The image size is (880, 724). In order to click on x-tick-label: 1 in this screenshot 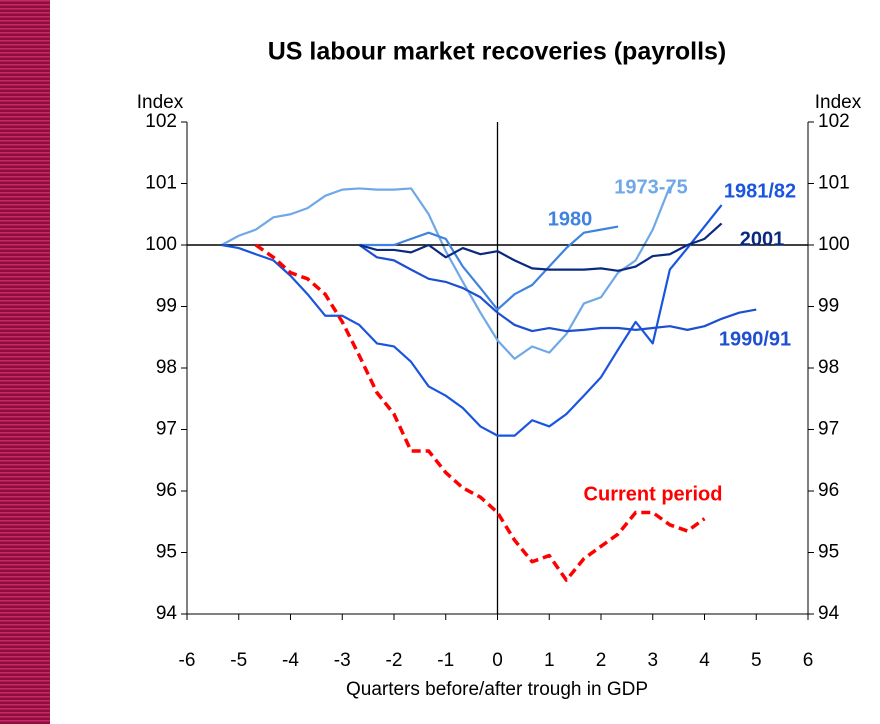, I will do `click(549, 660)`.